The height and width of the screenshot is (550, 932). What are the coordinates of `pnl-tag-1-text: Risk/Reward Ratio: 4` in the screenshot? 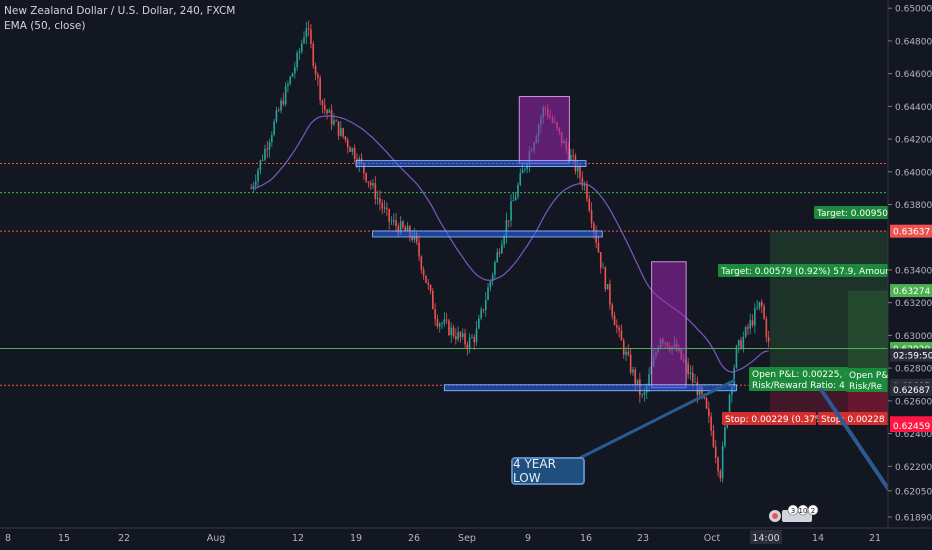 It's located at (798, 386).